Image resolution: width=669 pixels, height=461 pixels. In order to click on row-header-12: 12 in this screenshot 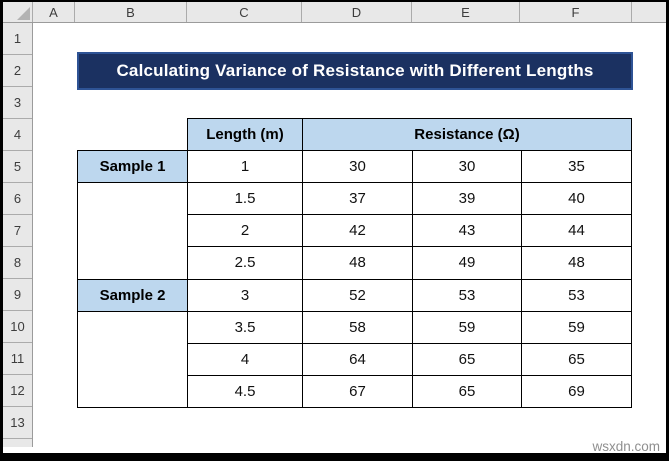, I will do `click(17, 391)`.